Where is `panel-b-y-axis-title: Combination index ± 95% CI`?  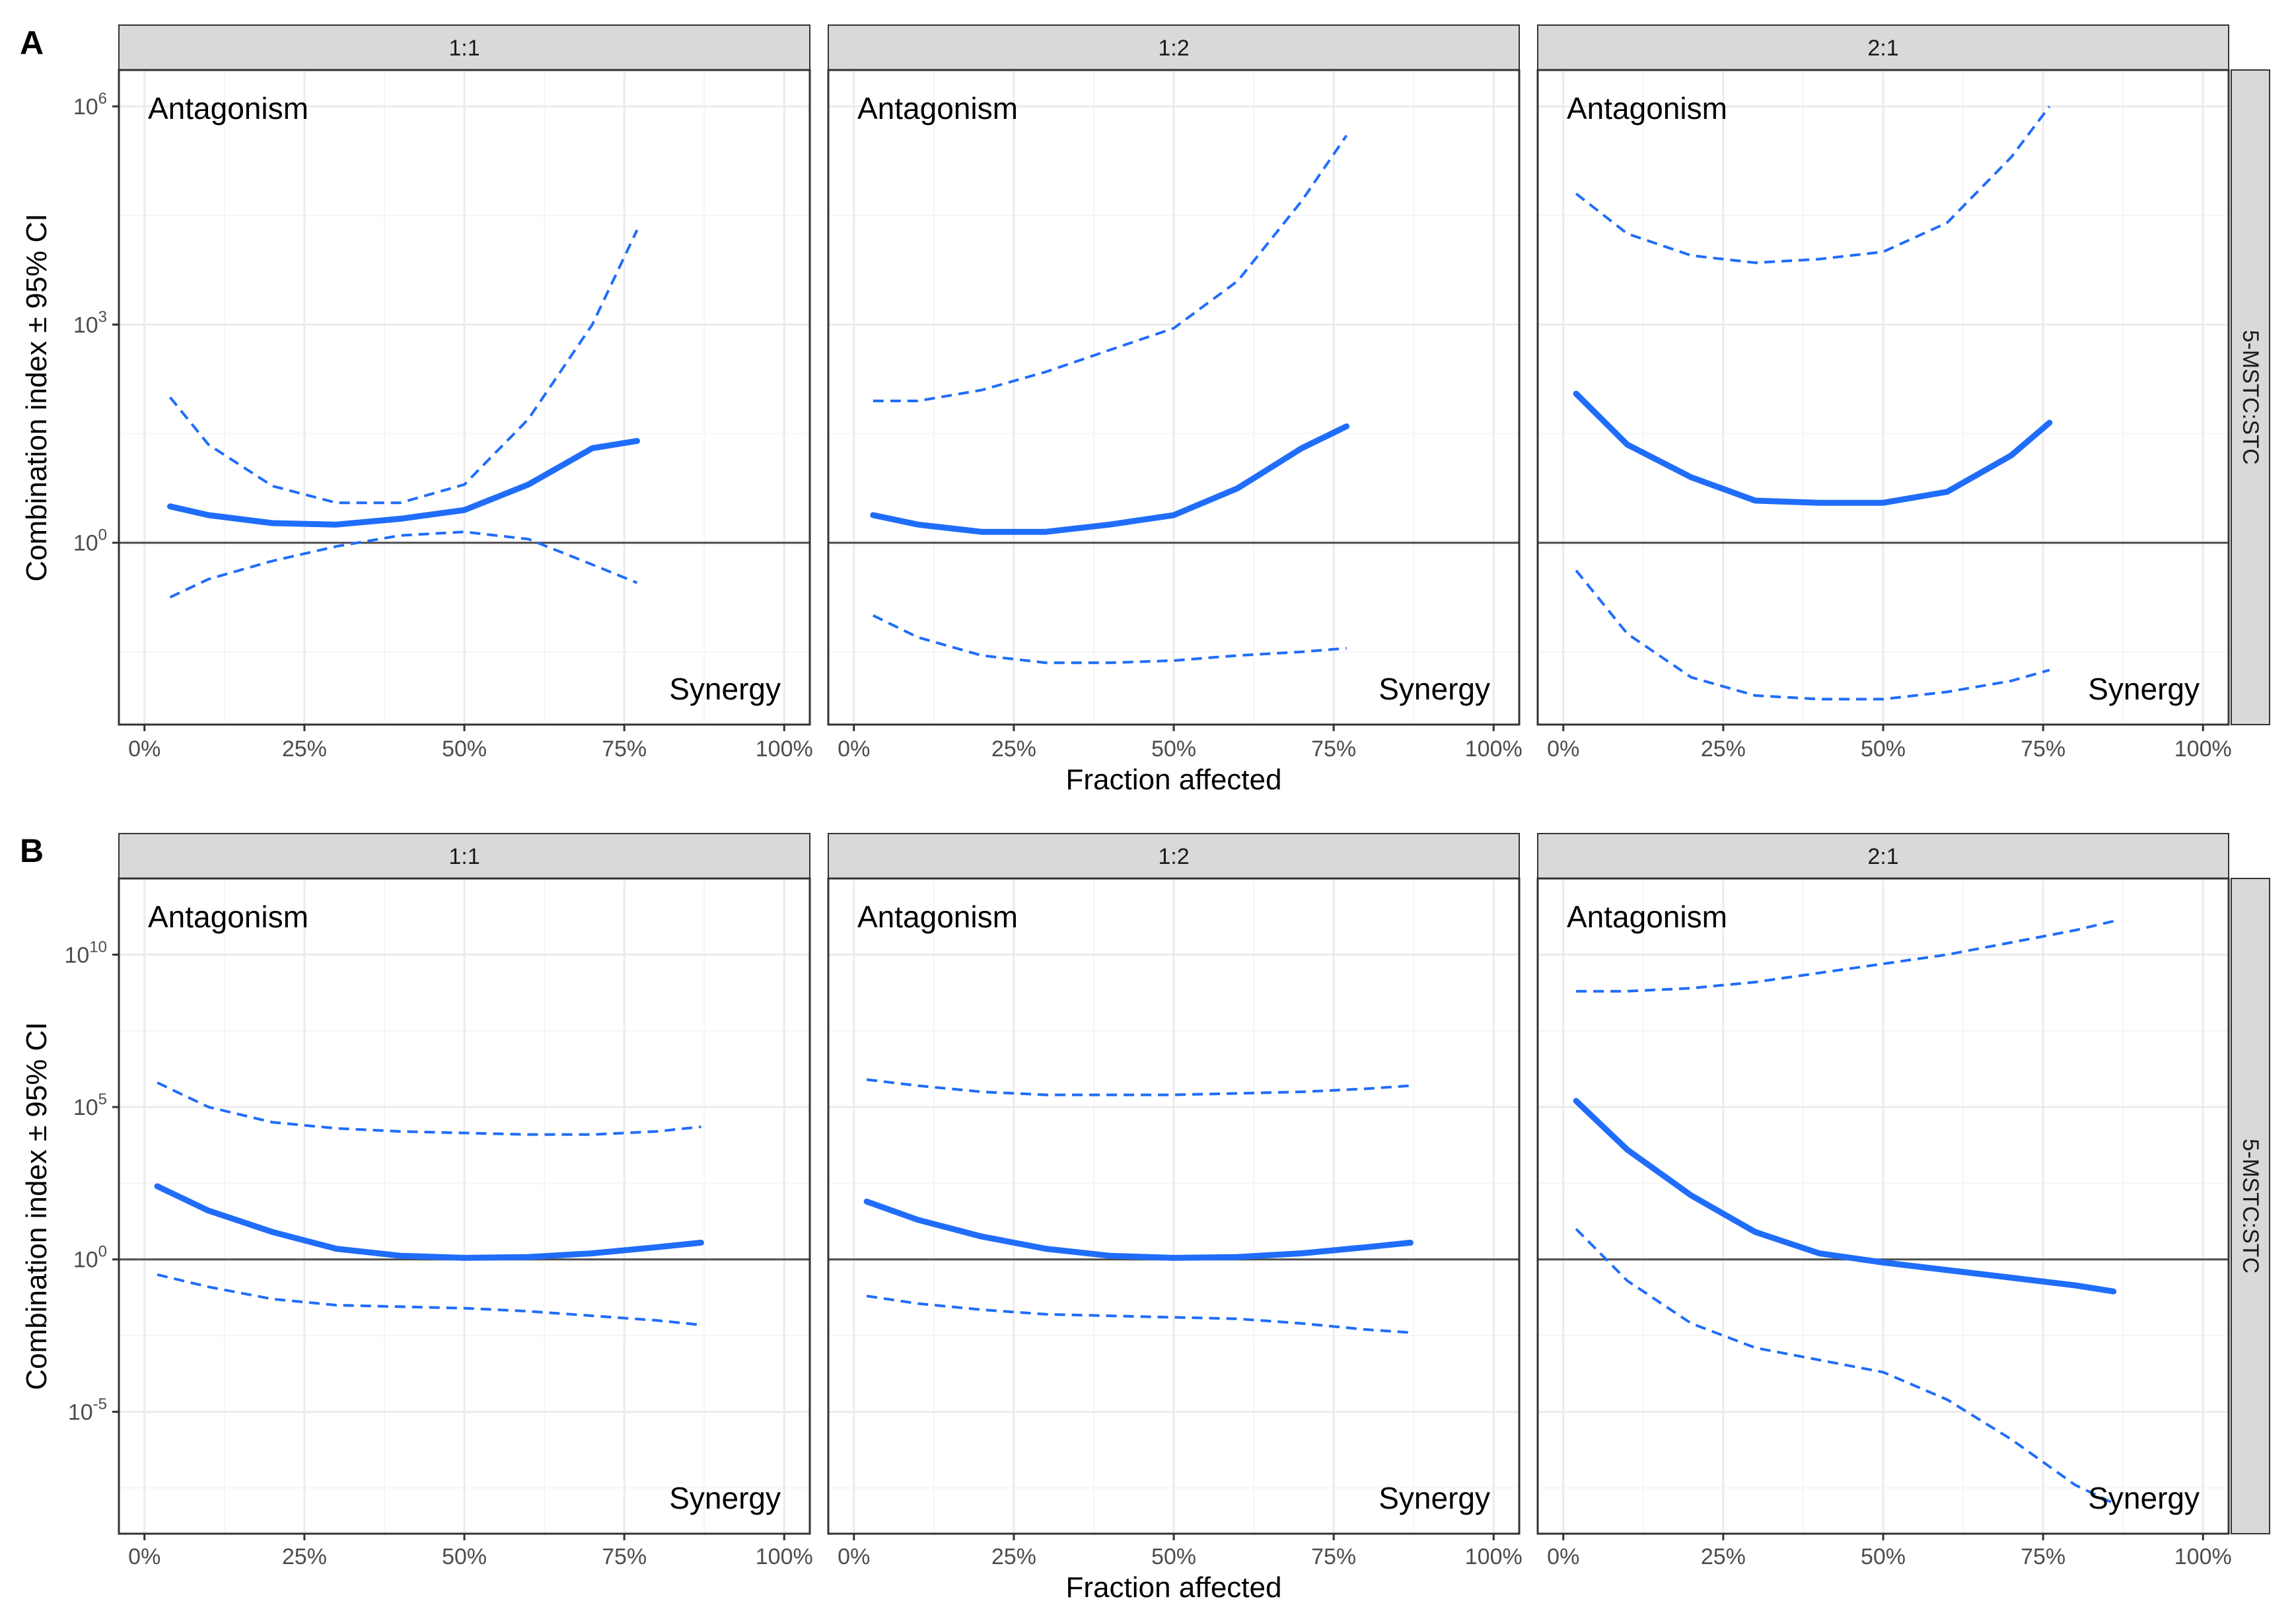
panel-b-y-axis-title: Combination index ± 95% CI is located at coordinates (36, 1206).